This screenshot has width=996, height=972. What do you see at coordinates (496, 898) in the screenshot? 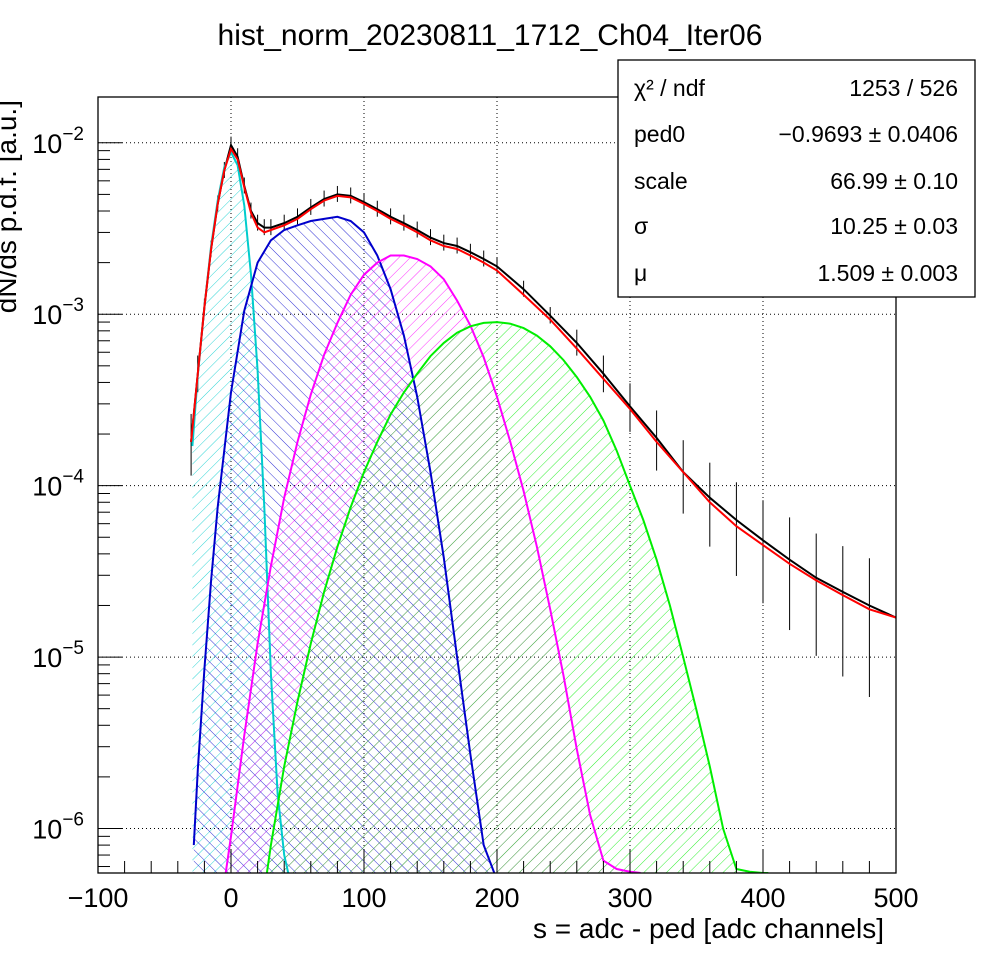
I see `x-tick-label: 200` at bounding box center [496, 898].